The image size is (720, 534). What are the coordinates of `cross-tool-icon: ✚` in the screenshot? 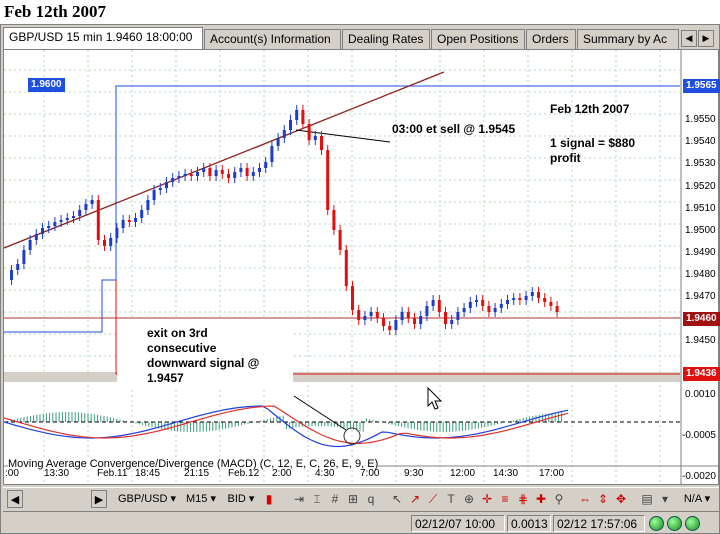 It's located at (541, 499).